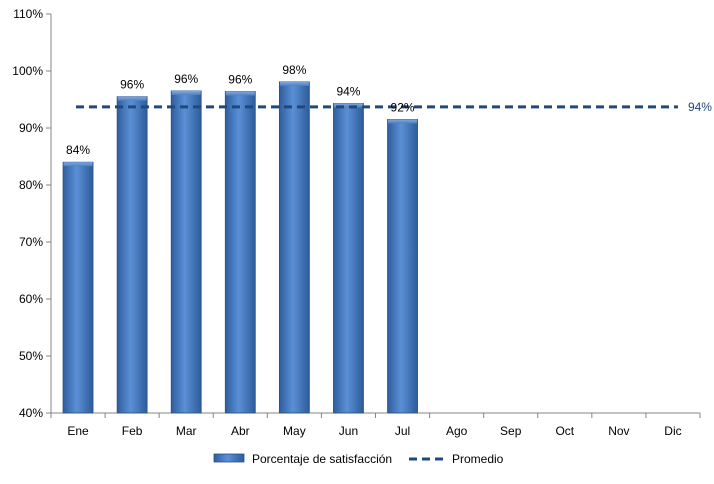 This screenshot has height=484, width=714. What do you see at coordinates (348, 91) in the screenshot?
I see `bar-data-label: 94%` at bounding box center [348, 91].